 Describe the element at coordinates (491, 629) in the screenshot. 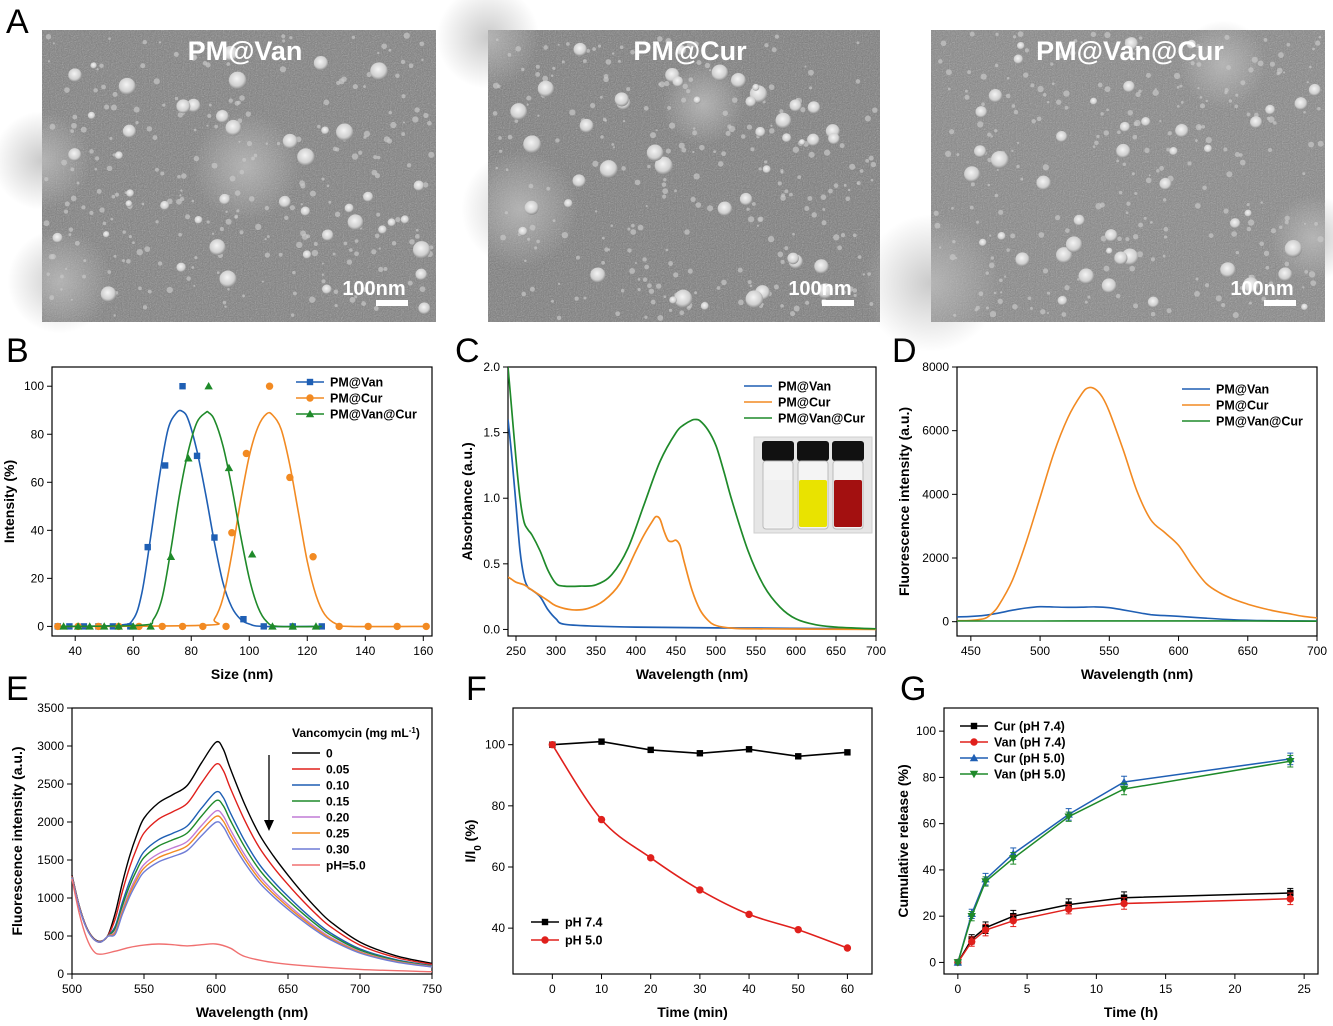

I see `y-tick-label: 0.0` at that location.